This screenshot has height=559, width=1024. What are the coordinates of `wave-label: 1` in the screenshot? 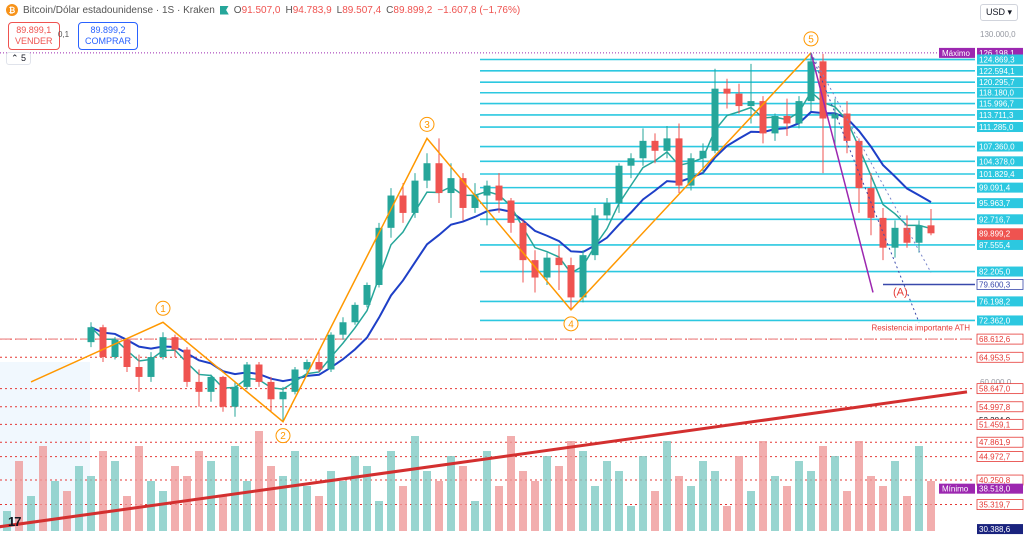 It's located at (163, 309).